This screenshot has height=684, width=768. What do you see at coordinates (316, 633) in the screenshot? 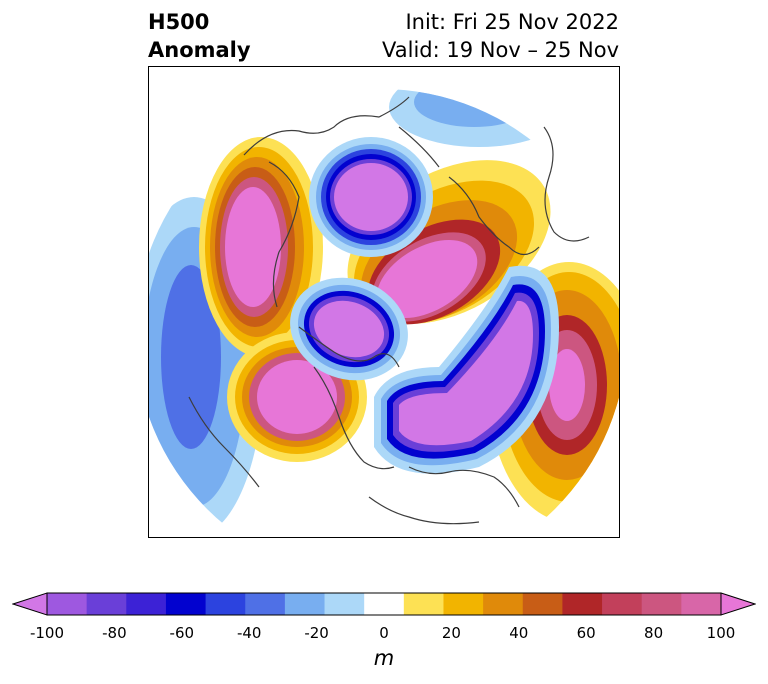
I see `colorbar-tick-label: -20` at bounding box center [316, 633].